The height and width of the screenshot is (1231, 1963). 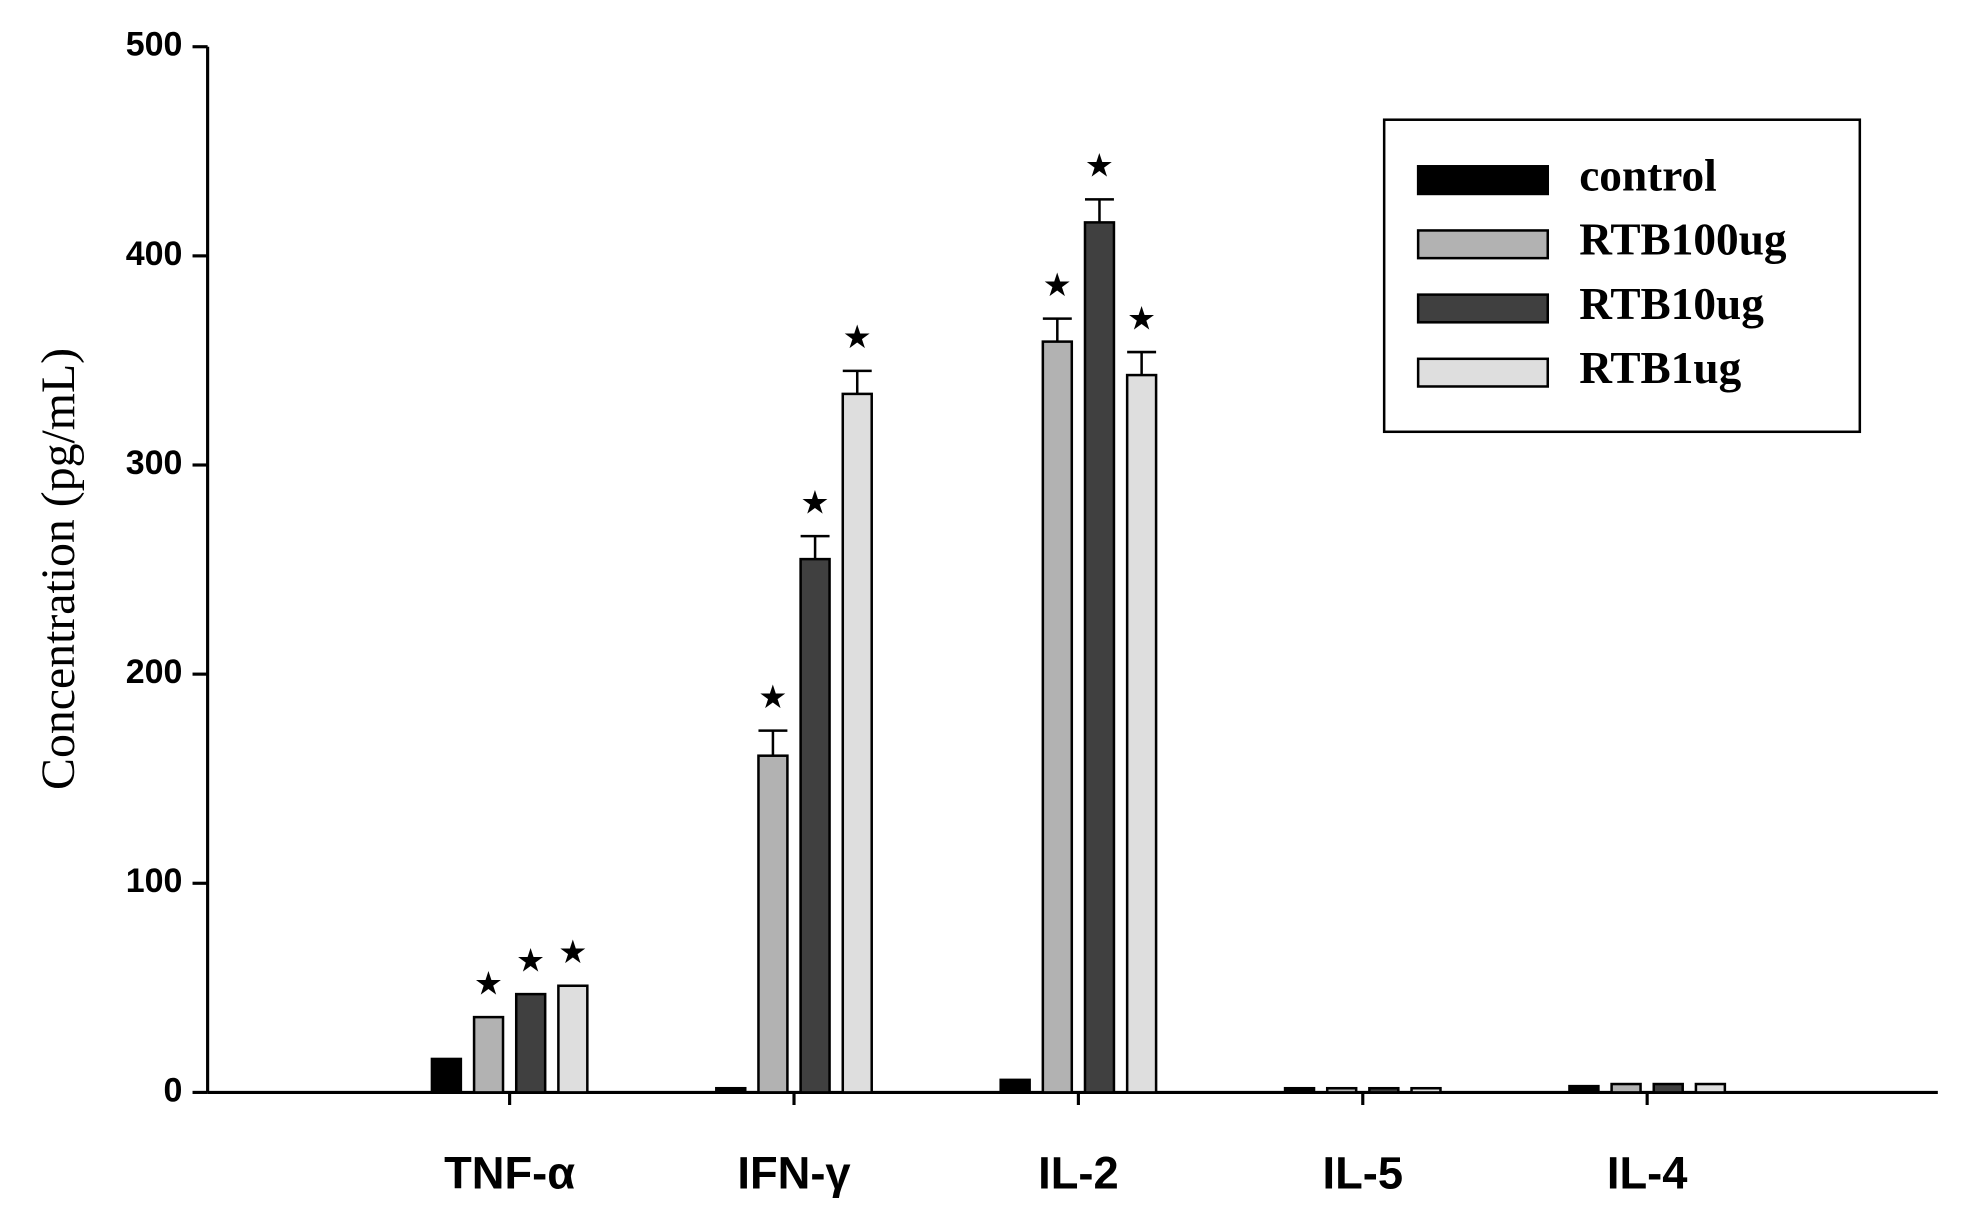 What do you see at coordinates (794, 1173) in the screenshot?
I see `x-tick-label: IFN-γ` at bounding box center [794, 1173].